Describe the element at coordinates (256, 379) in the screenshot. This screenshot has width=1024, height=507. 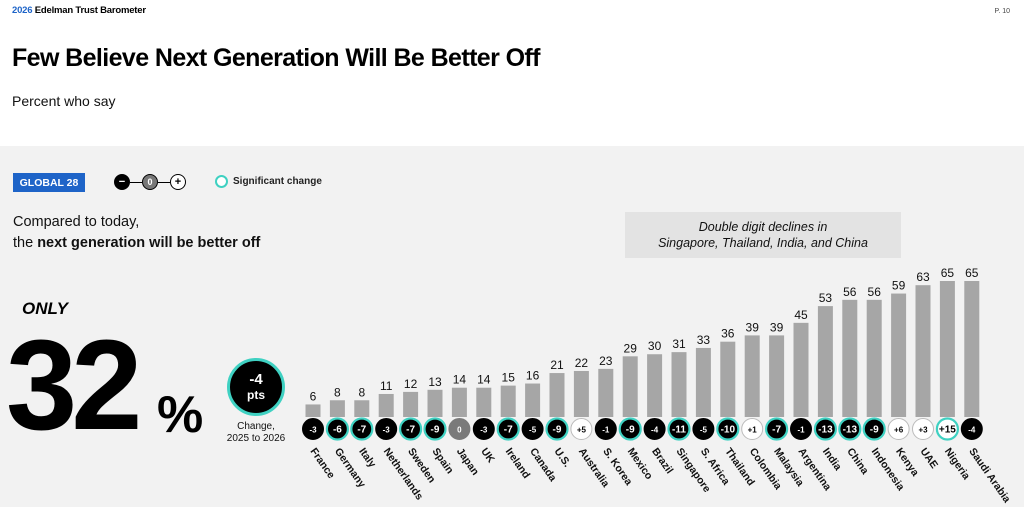
I see `global-change-value: -4` at that location.